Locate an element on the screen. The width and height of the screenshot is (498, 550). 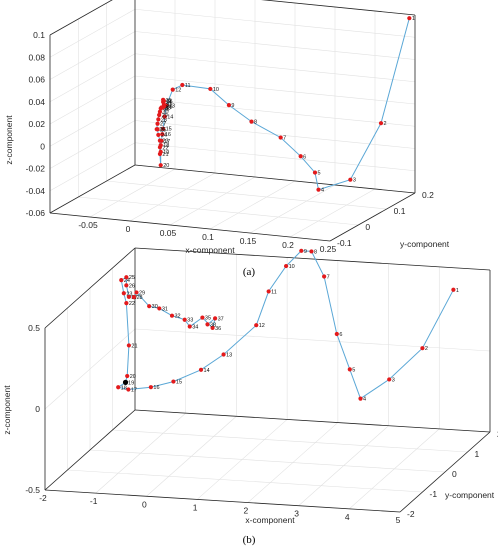
panel-a-ytick-label: 0 is located at coordinates (367, 227).